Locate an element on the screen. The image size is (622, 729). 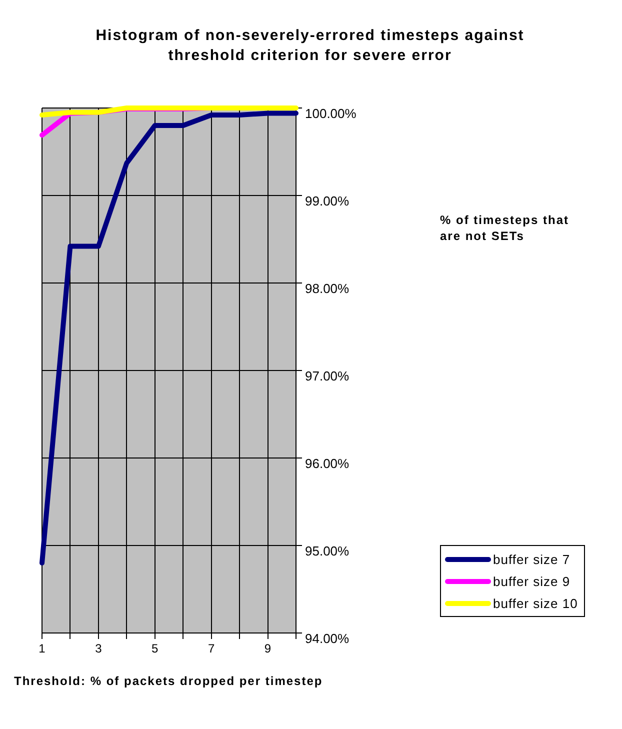
chart-title: Histogram of non-severely-errored timesteps against threshold criterion for severe error is located at coordinates (310, 46).